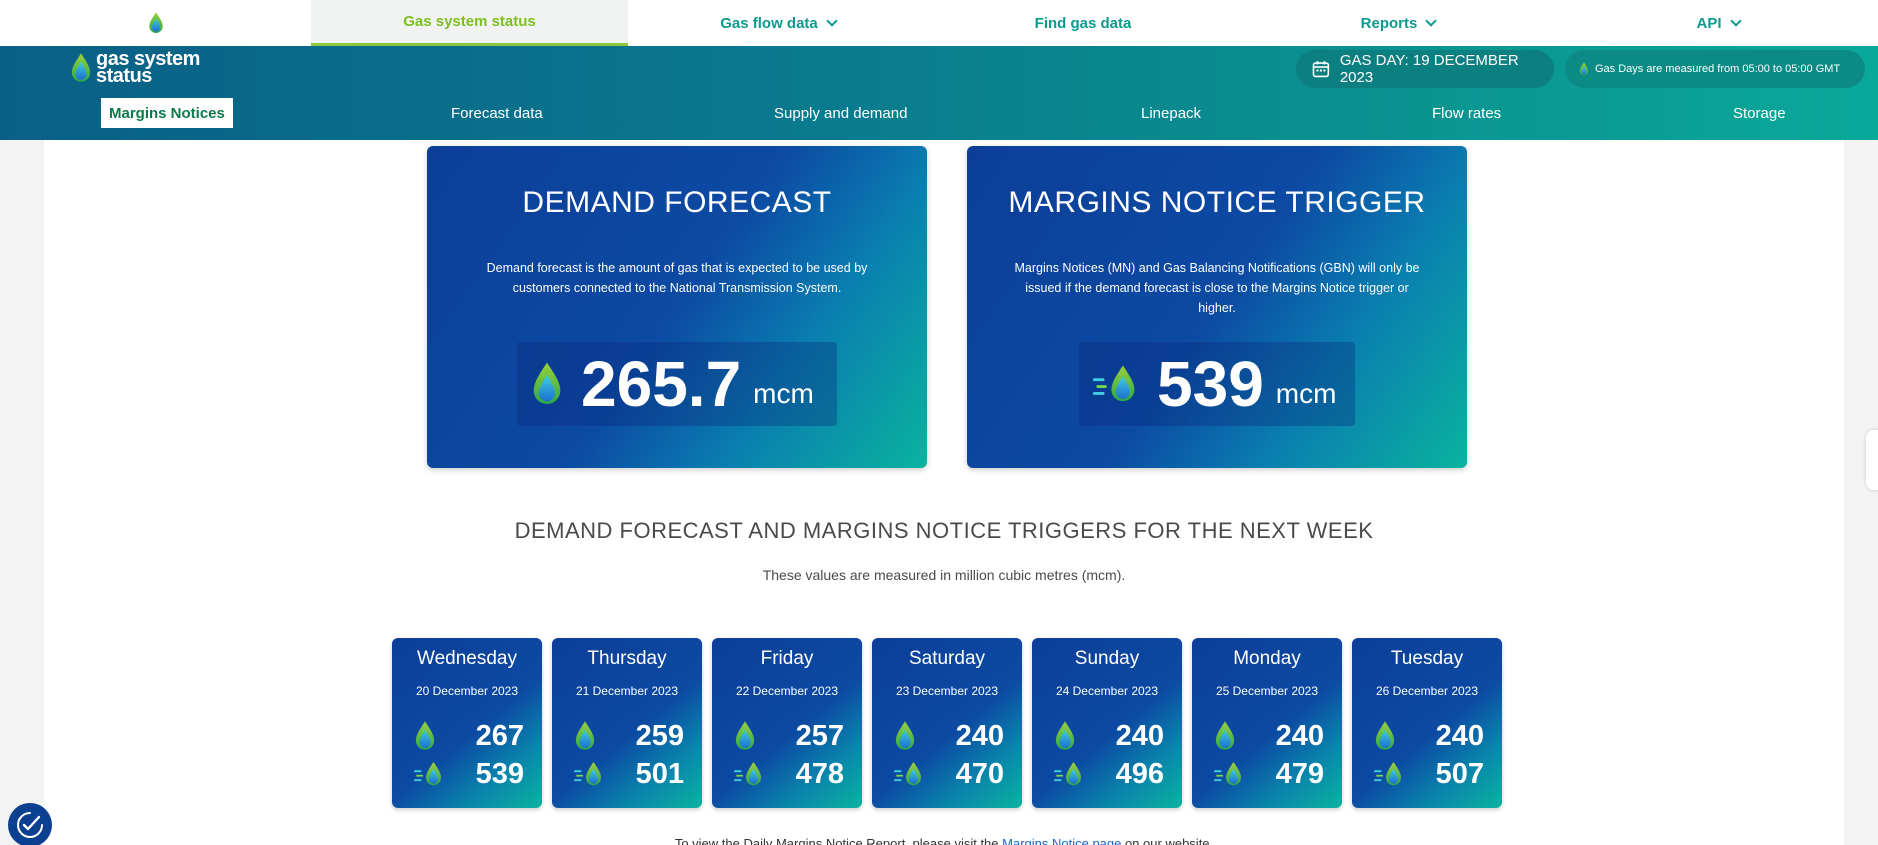 Image resolution: width=1878 pixels, height=845 pixels. What do you see at coordinates (1306, 393) in the screenshot?
I see `margins-notice-trigger-unit: mcm` at bounding box center [1306, 393].